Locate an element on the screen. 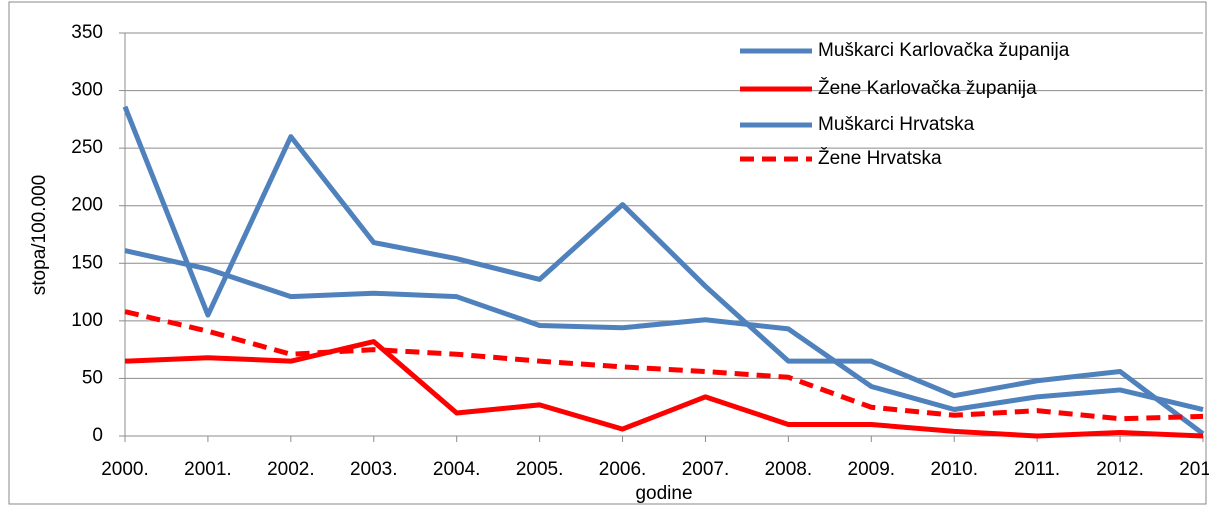  legend-label: Žene Hrvatska is located at coordinates (880, 158).